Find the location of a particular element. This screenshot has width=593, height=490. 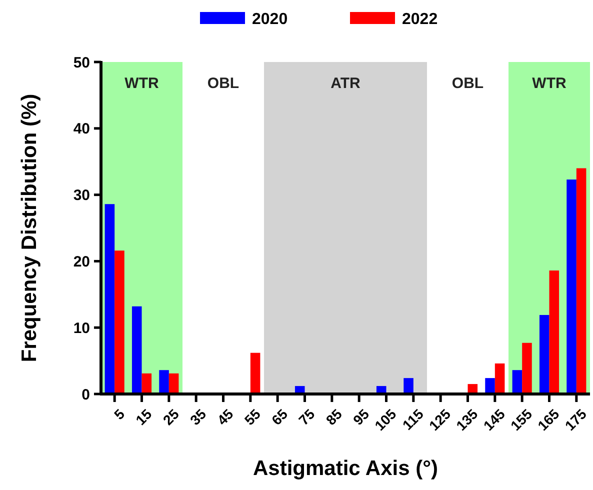

x-tick-label: 115 is located at coordinates (413, 420).